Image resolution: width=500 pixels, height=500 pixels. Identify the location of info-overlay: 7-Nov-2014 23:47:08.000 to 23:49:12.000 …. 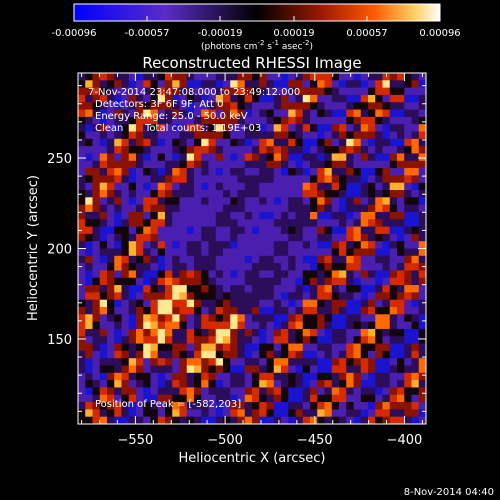
(194, 110).